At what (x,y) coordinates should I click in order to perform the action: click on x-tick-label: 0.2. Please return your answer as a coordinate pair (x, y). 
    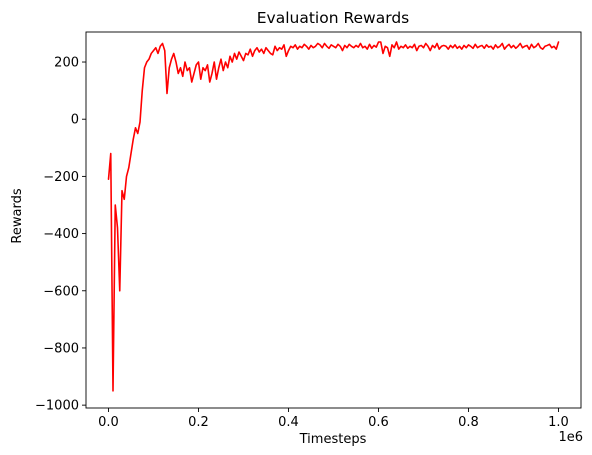
    Looking at the image, I should click on (198, 422).